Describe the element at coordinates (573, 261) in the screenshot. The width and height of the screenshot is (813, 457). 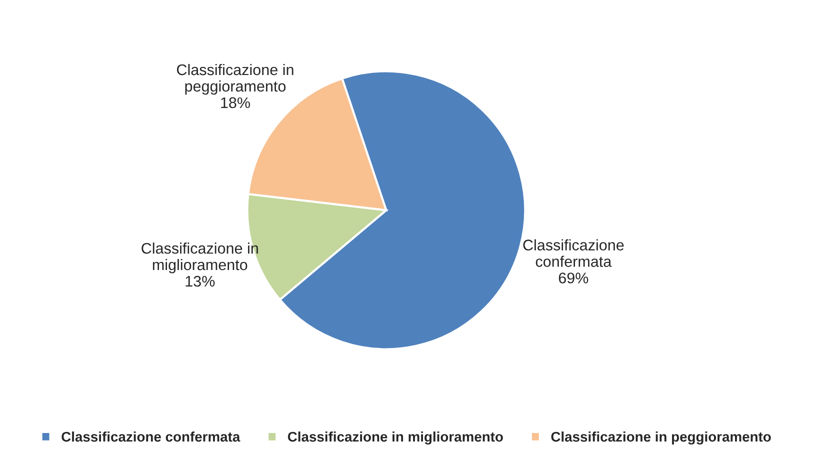
I see `data-label: Classificazione confermata 69%` at that location.